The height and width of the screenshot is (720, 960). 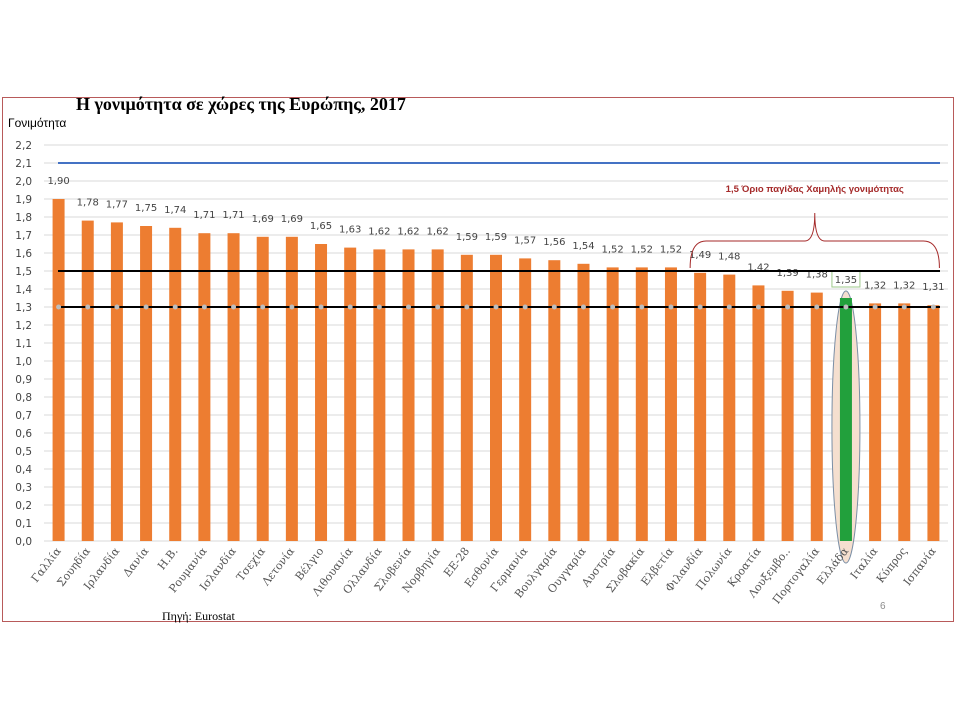 I want to click on y-tick-label: 0,8, so click(x=23, y=398).